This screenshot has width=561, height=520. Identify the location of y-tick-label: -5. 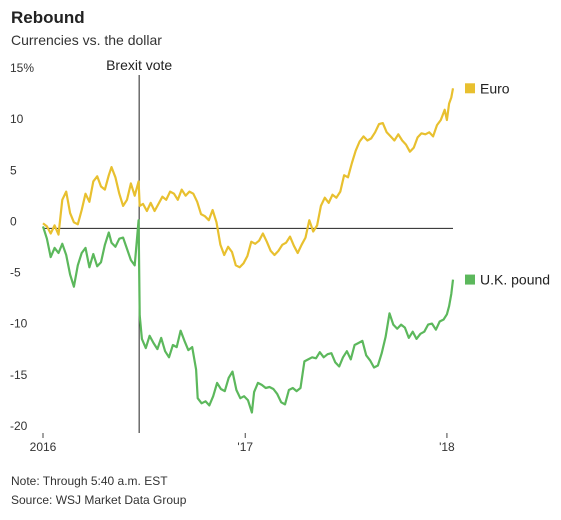
(15, 273).